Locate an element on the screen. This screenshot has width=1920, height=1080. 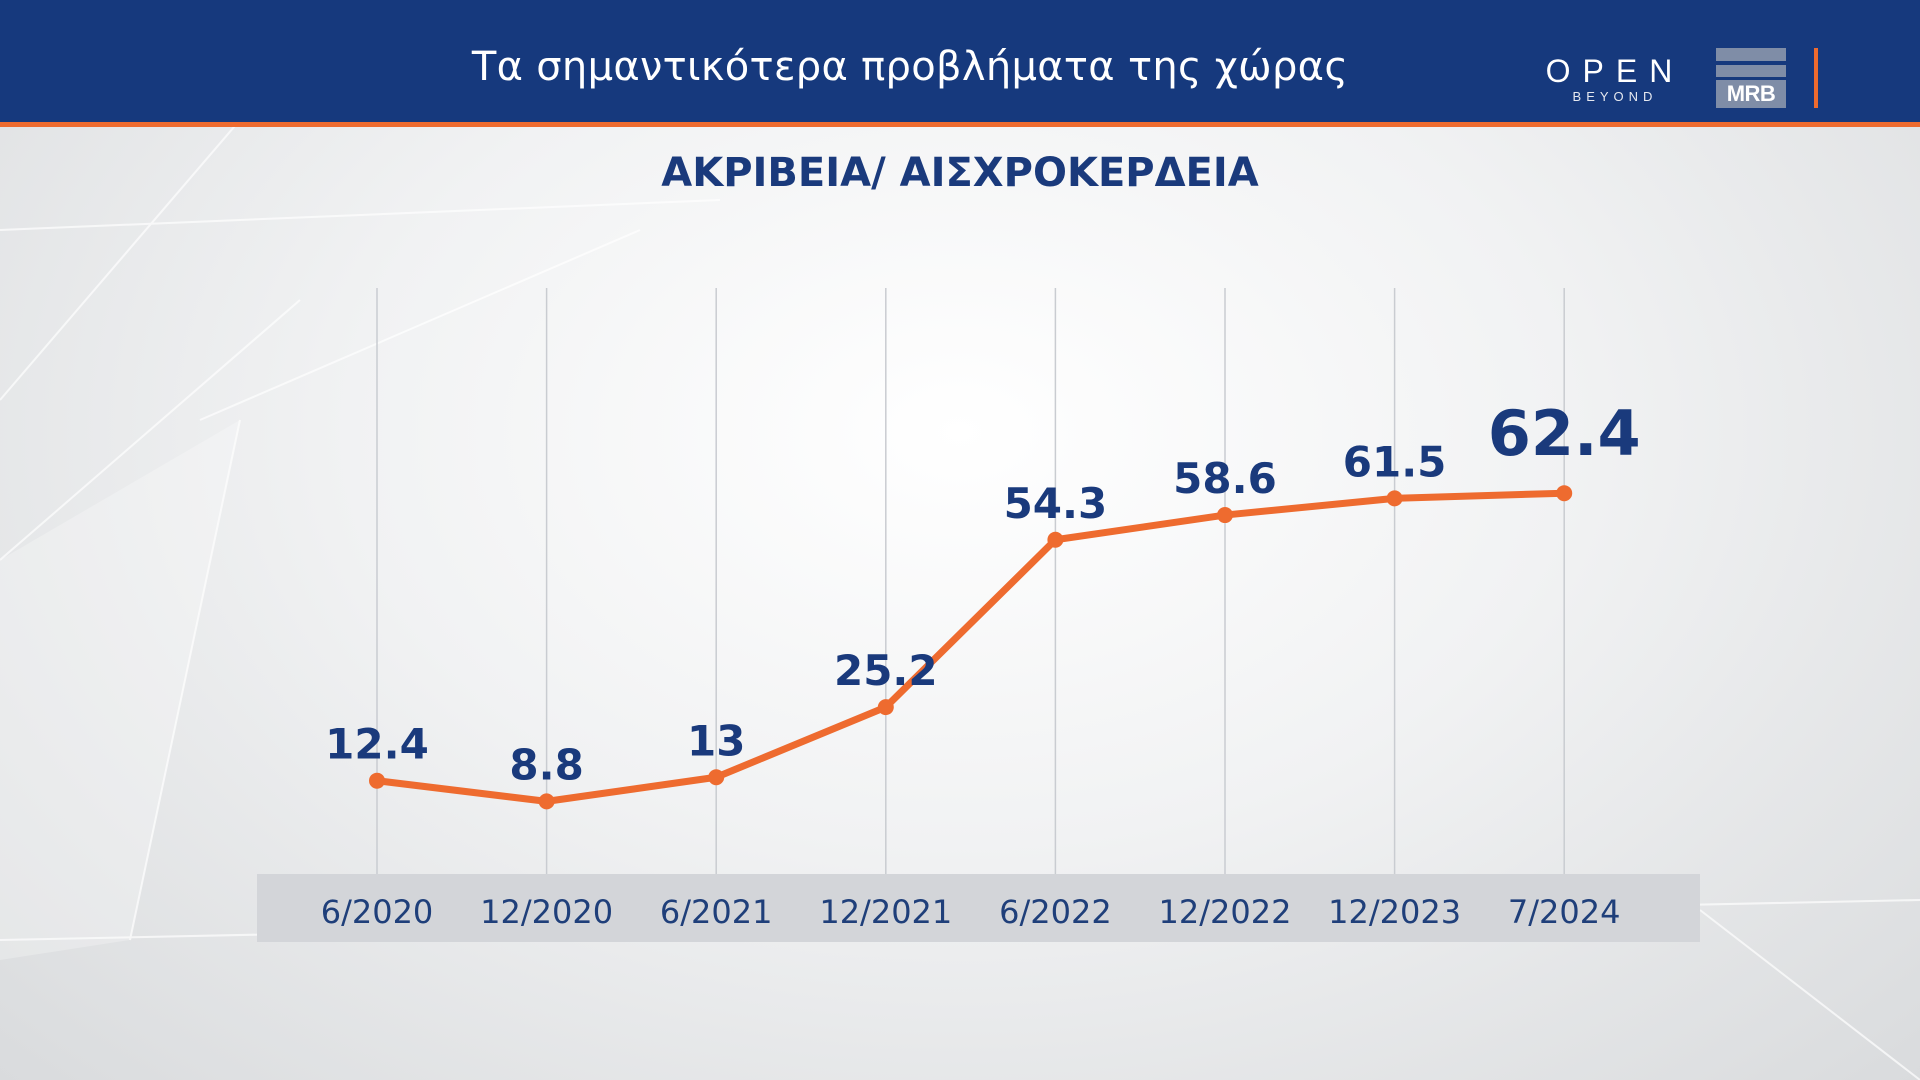
data-label: 61.5 is located at coordinates (1395, 461).